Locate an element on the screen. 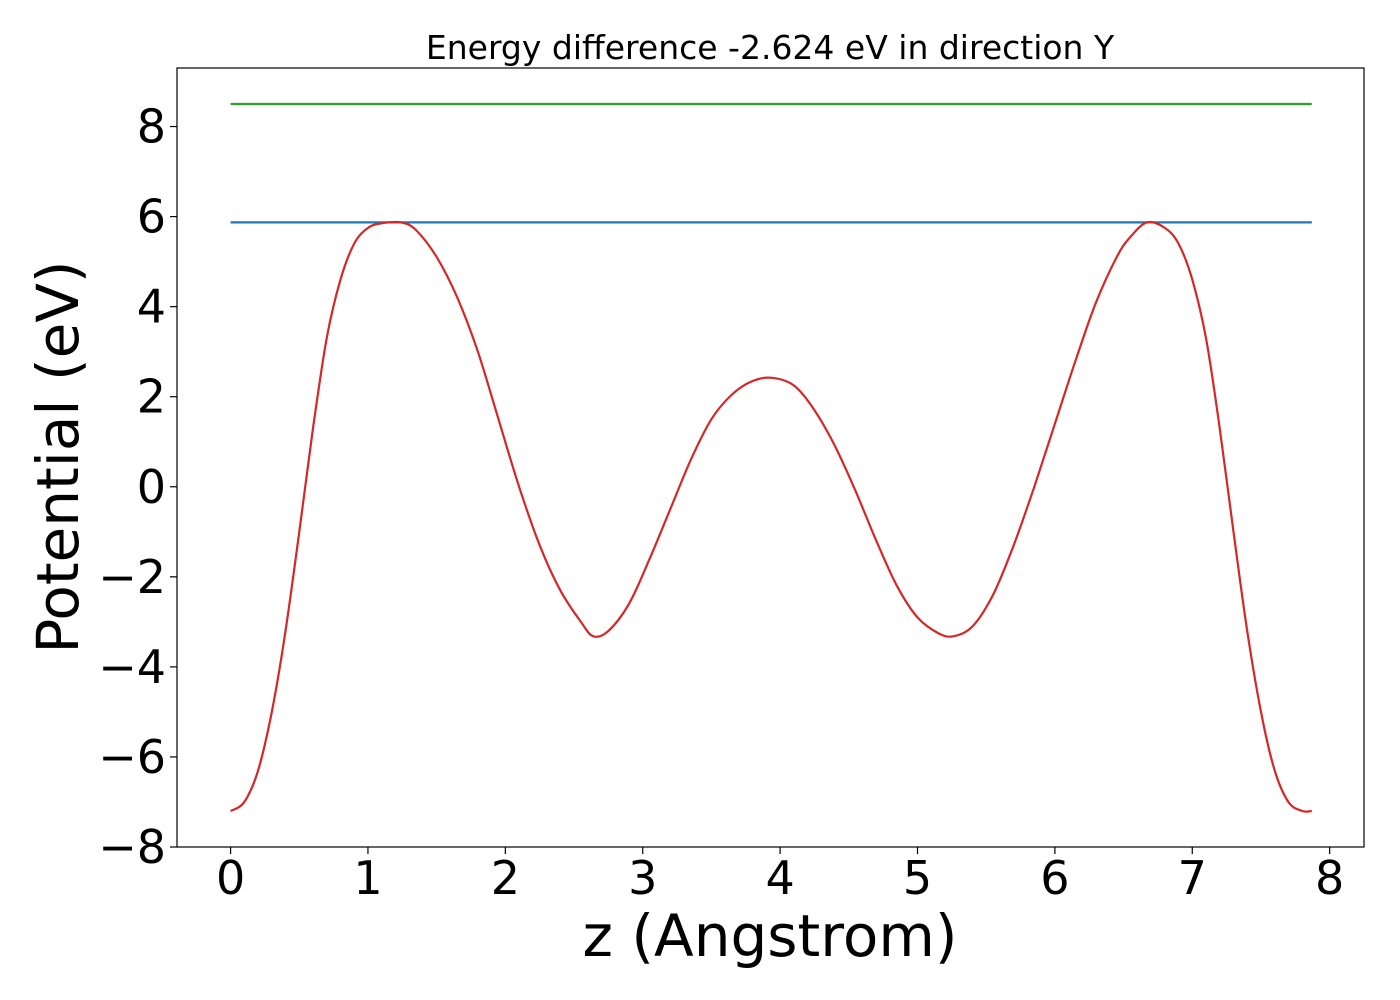  y-tick-label: −2 is located at coordinates (132, 577).